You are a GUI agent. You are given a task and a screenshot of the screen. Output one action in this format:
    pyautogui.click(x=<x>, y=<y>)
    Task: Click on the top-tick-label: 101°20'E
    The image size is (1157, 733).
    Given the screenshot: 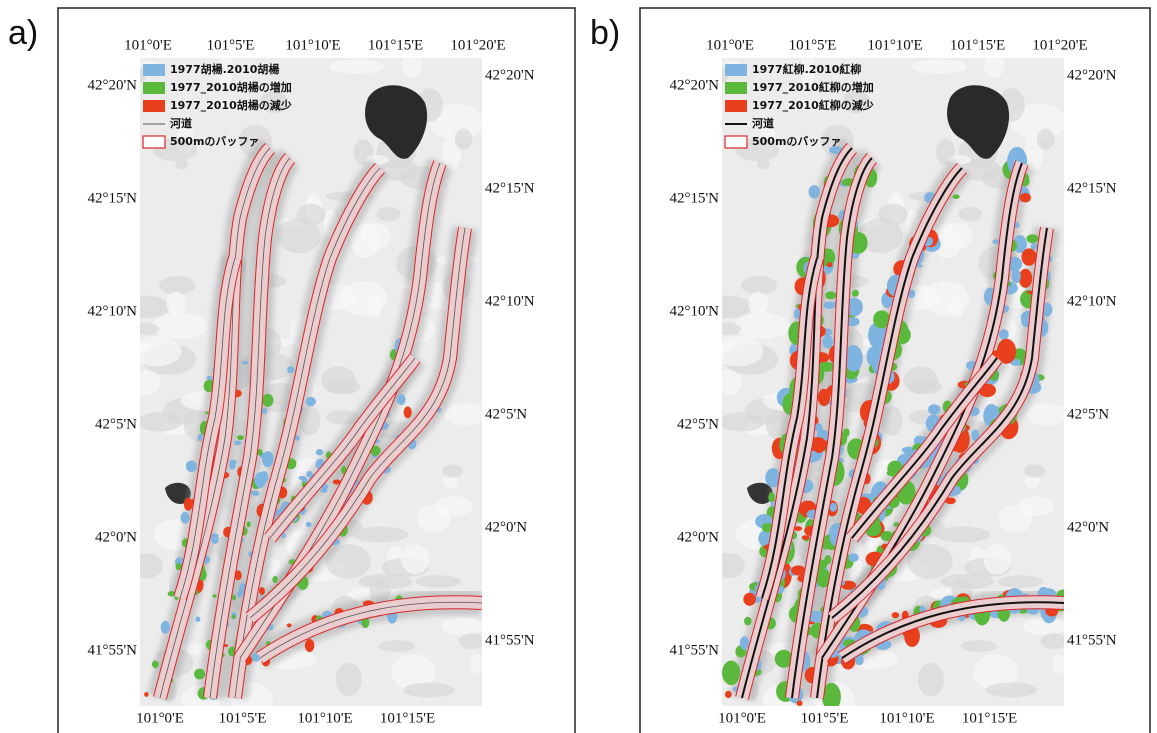 What is the action you would take?
    pyautogui.click(x=1059, y=45)
    